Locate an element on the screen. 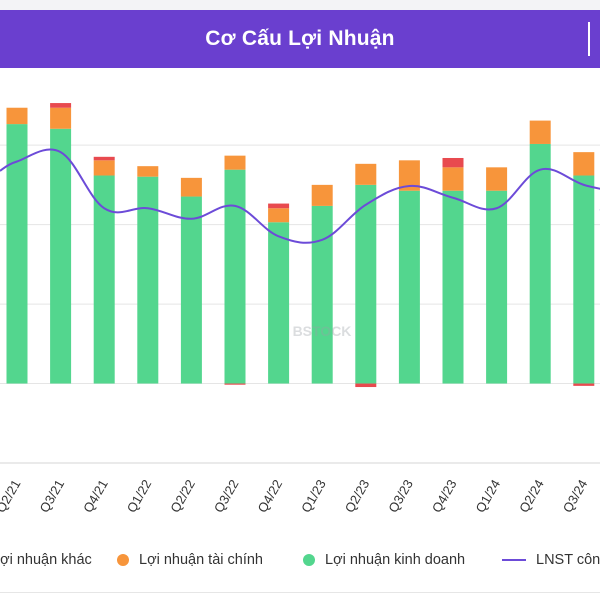 Image resolution: width=600 pixels, height=600 pixels. x-tick-label: Q2/21 is located at coordinates (12, 496).